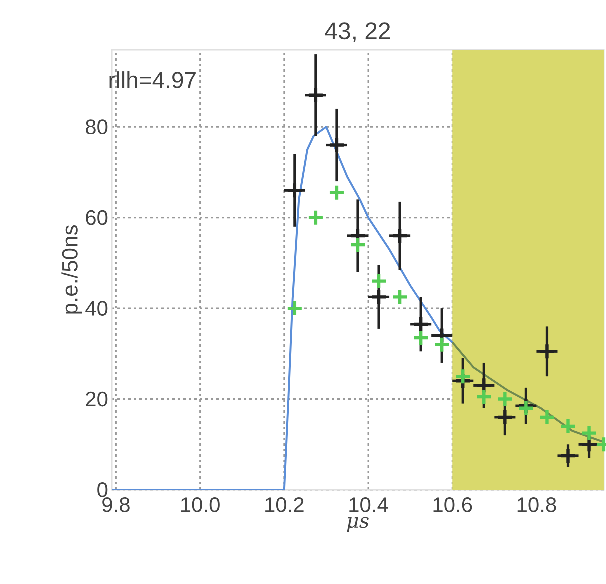 The height and width of the screenshot is (584, 606). Describe the element at coordinates (358, 524) in the screenshot. I see `x-axis-title: μs` at that location.